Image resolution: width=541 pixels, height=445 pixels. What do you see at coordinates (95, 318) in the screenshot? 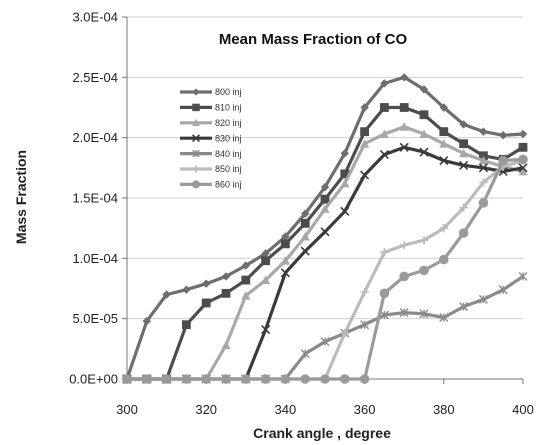
I see `y-tick-label: 5.0E-05` at bounding box center [95, 318].